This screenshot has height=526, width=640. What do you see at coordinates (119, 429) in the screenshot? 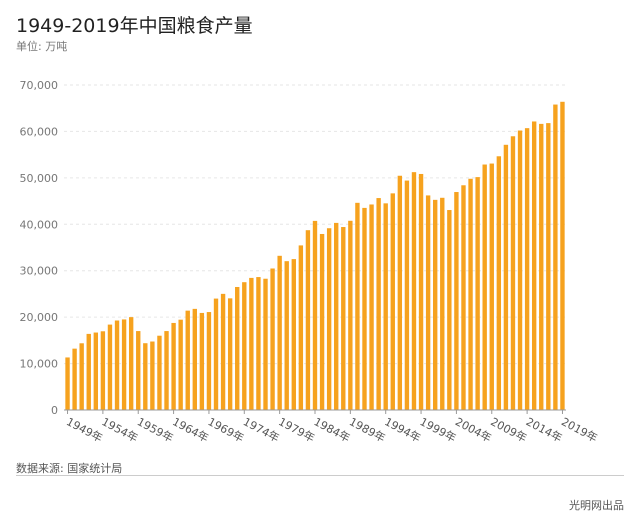
I see `x-tick-label: 1954年` at bounding box center [119, 429].